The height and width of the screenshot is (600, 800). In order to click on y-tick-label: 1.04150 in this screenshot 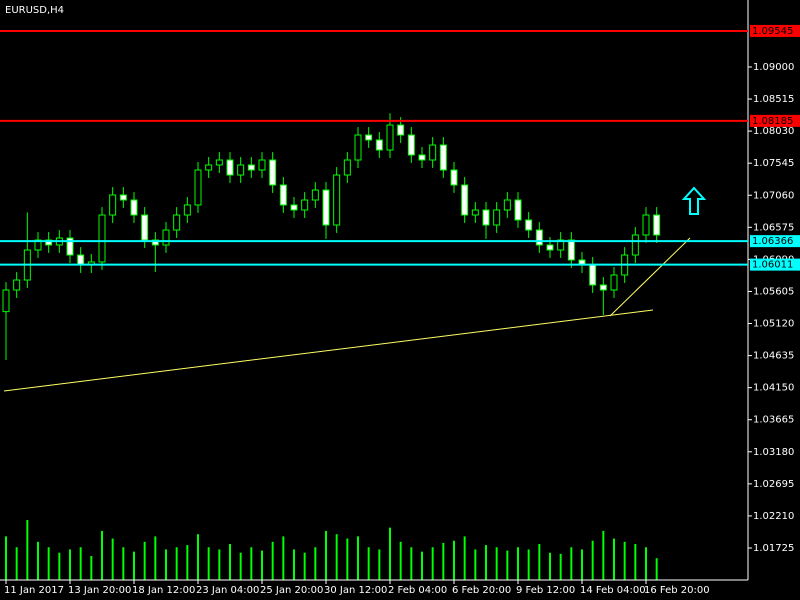, I will do `click(773, 388)`.